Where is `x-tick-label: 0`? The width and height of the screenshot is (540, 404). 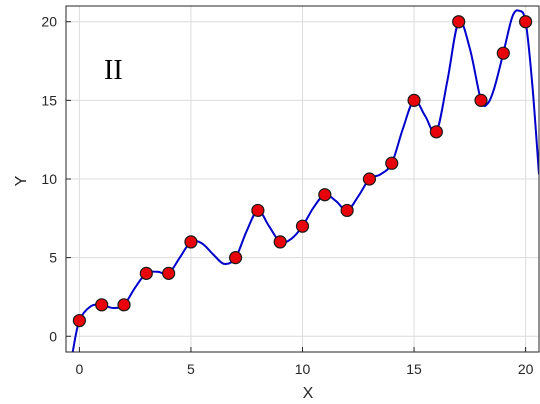 x-tick-label: 0 is located at coordinates (79, 369).